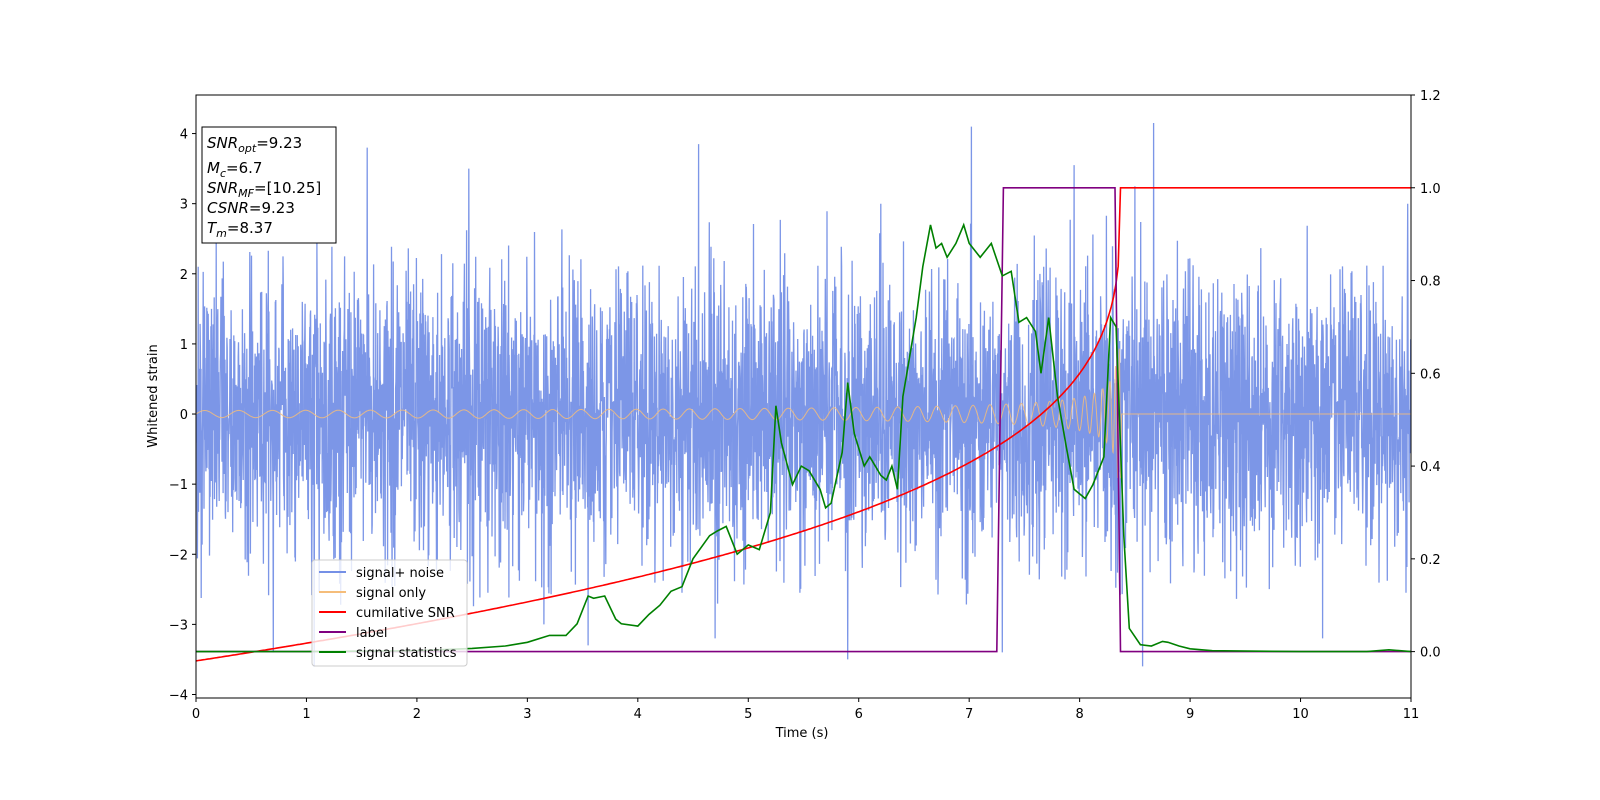 The height and width of the screenshot is (800, 1600). What do you see at coordinates (1411, 714) in the screenshot?
I see `x-tick-label: 11` at bounding box center [1411, 714].